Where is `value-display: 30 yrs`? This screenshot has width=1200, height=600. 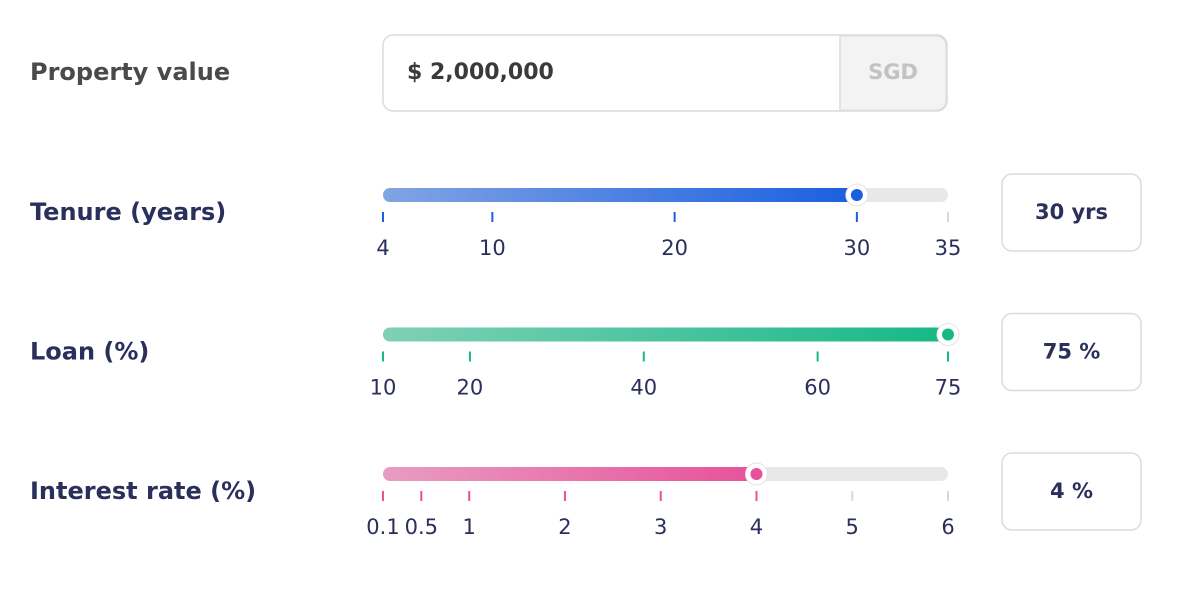
value-display: 30 yrs is located at coordinates (1071, 212).